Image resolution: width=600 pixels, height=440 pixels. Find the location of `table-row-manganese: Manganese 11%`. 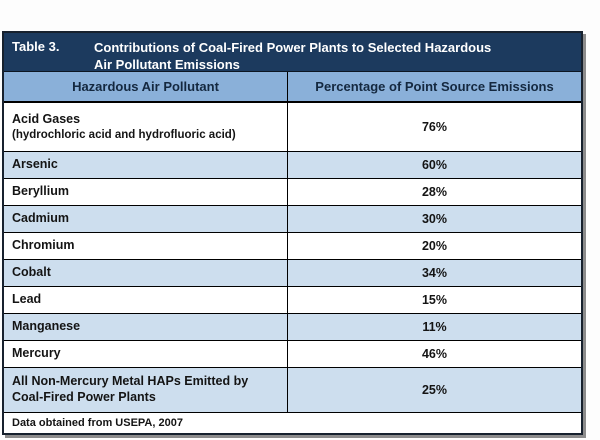

table-row-manganese: Manganese 11% is located at coordinates (292, 326).